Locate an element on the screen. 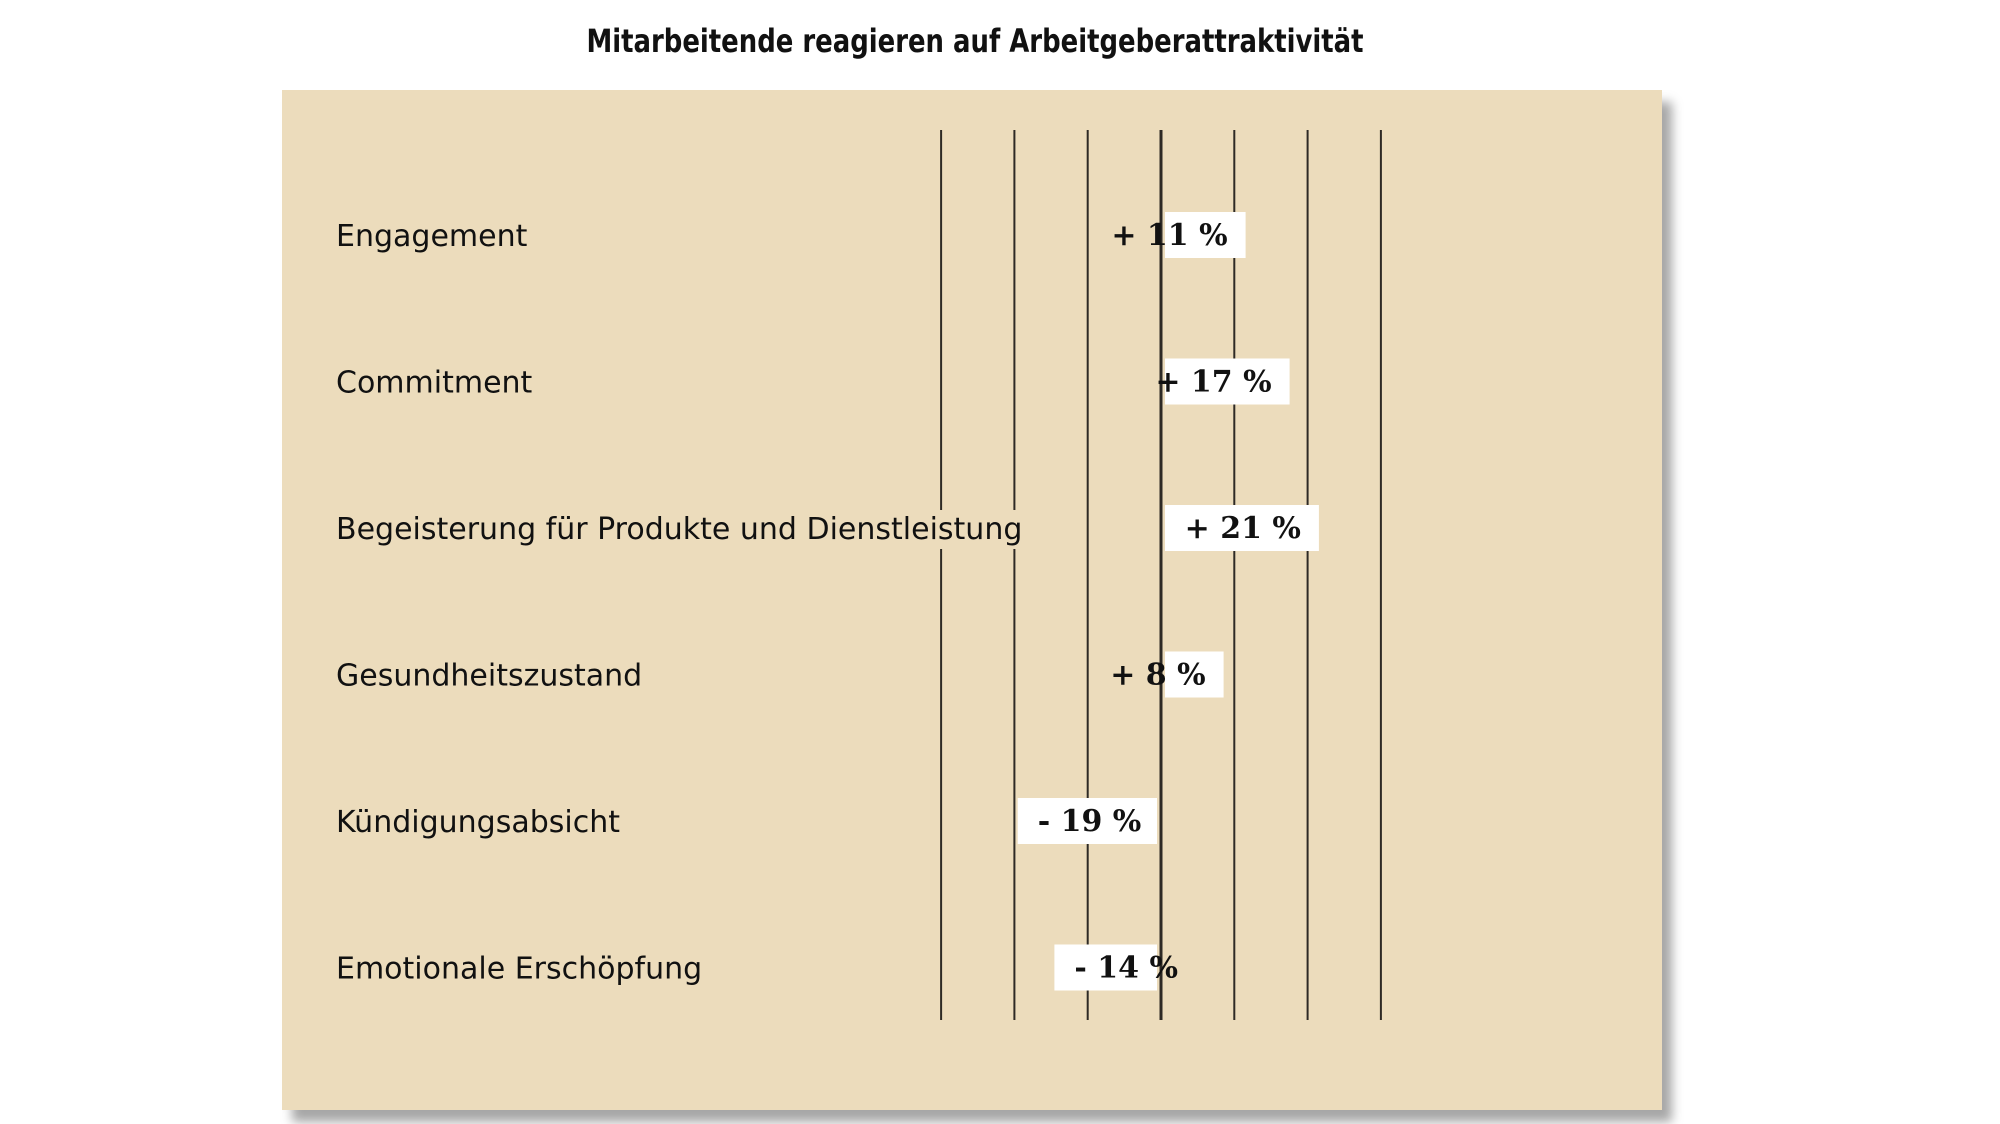  category-label: Kündigungsabsicht is located at coordinates (478, 822).